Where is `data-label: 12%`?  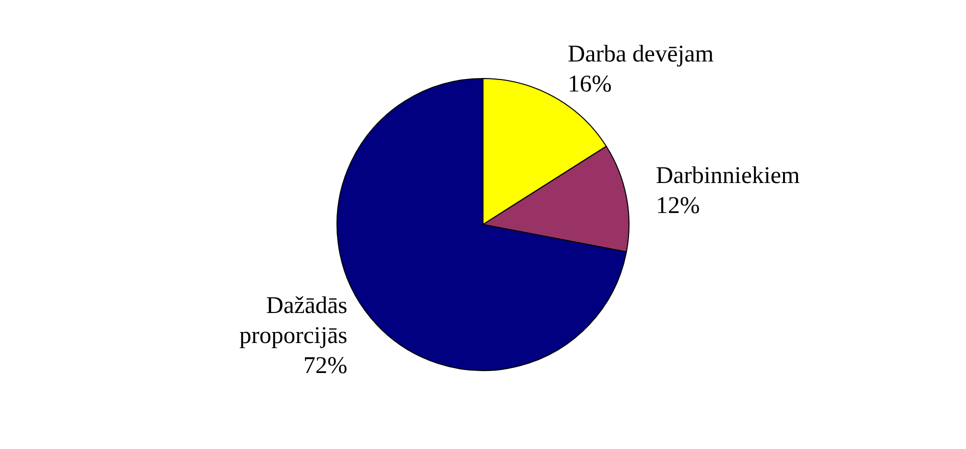 data-label: 12% is located at coordinates (678, 205).